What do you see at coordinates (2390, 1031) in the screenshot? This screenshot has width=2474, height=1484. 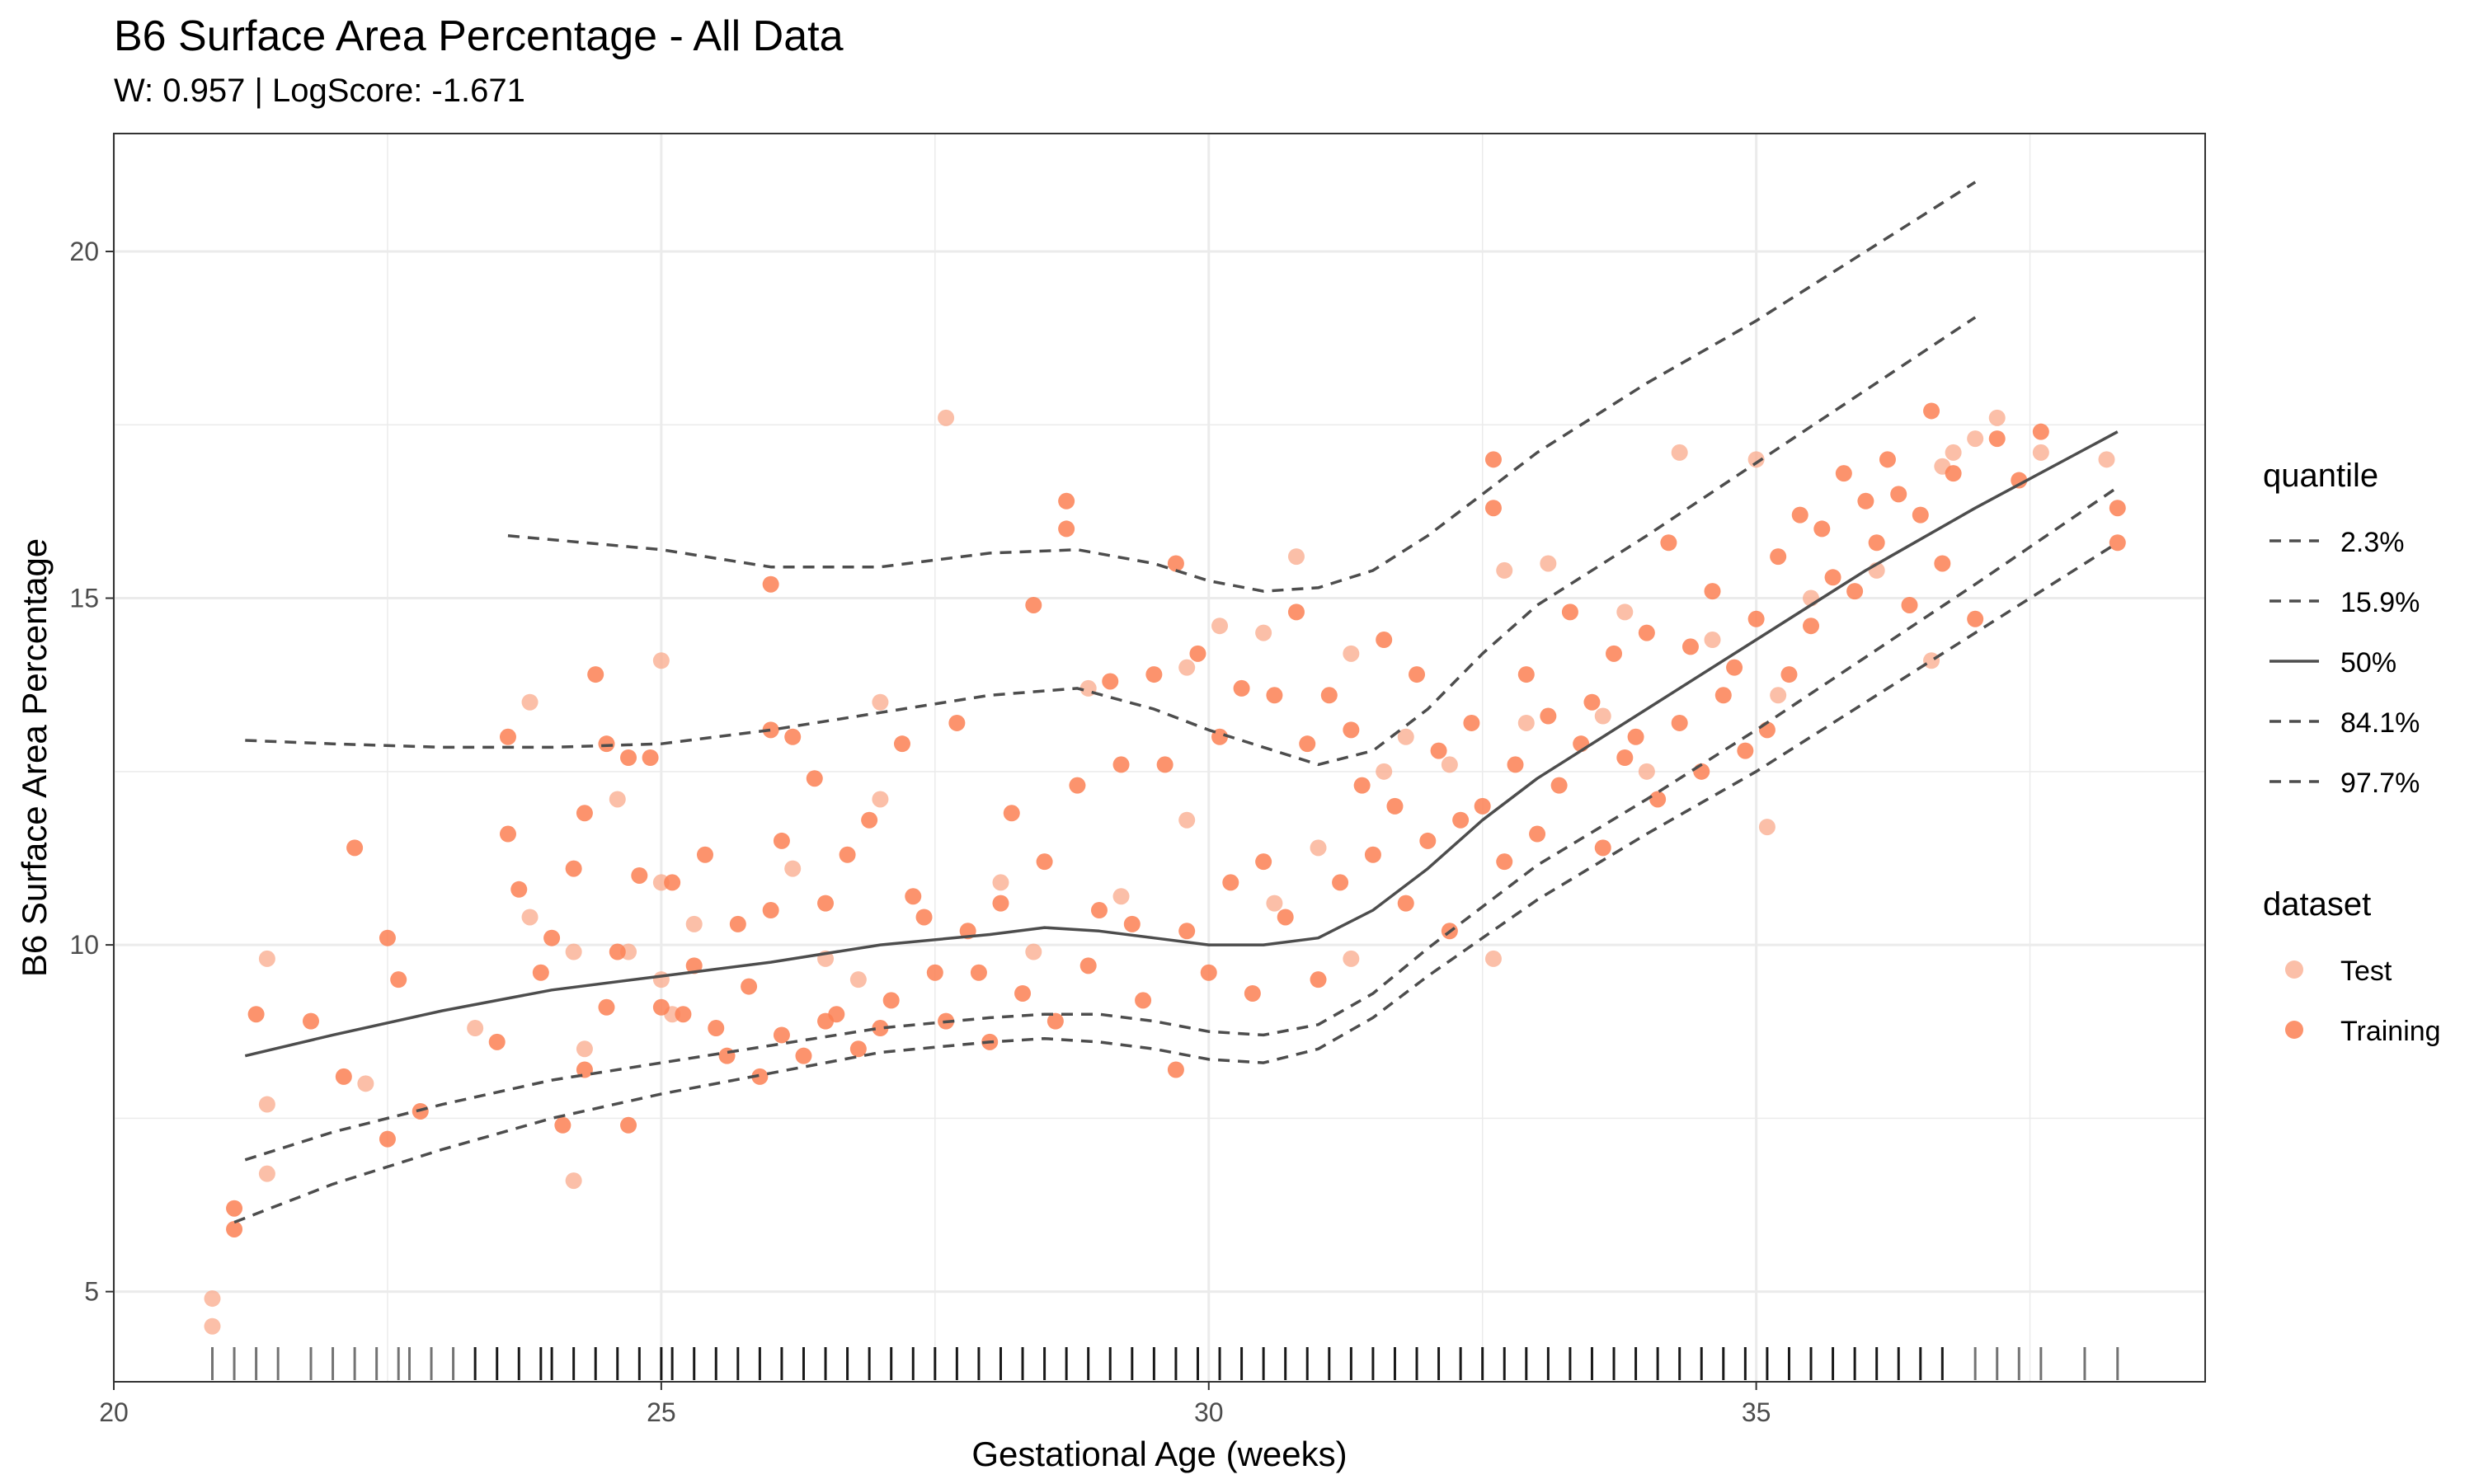 I see `legend-dataset-label: Training` at bounding box center [2390, 1031].